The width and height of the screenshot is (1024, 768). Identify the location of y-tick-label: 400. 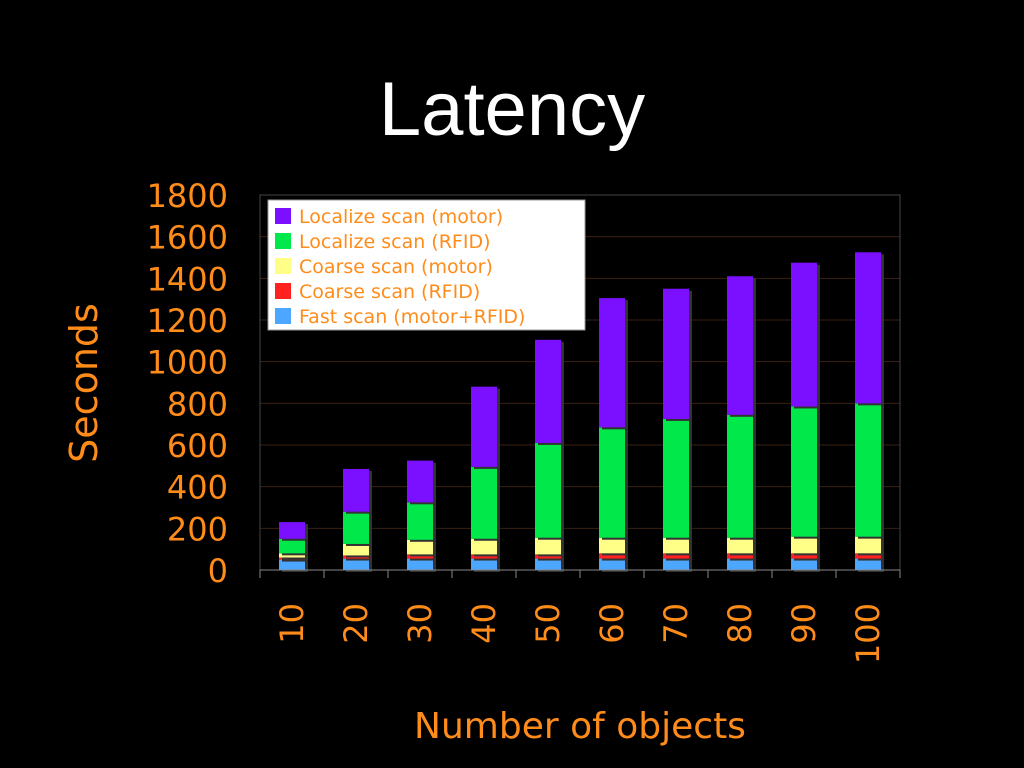
(197, 488).